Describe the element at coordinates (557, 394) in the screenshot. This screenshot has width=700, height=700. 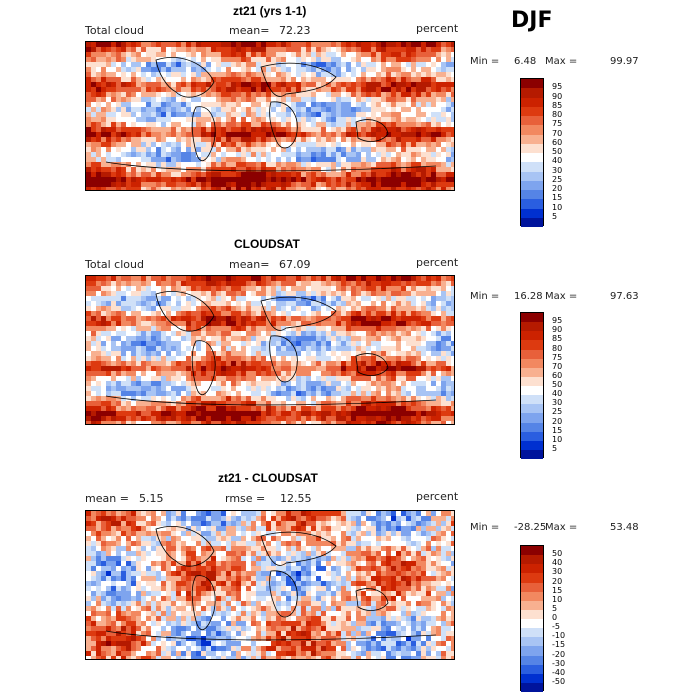
I see `colorbar-tick-label: 40` at that location.